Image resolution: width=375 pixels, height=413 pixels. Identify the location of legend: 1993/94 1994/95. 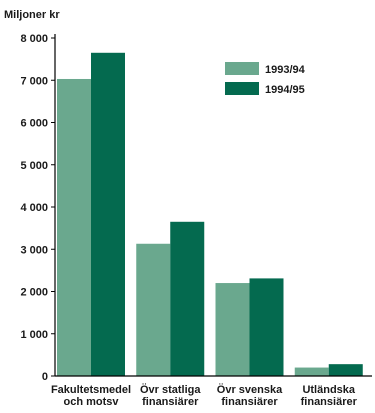
(265, 79).